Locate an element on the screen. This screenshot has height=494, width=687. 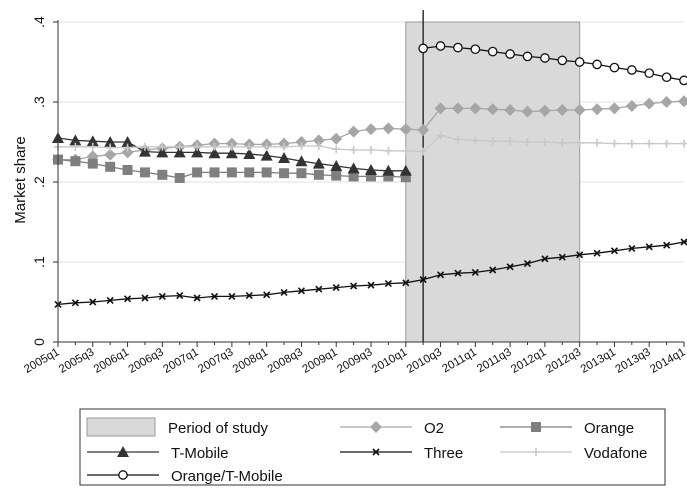
x-tick-label: 2006q3 is located at coordinates (146, 361).